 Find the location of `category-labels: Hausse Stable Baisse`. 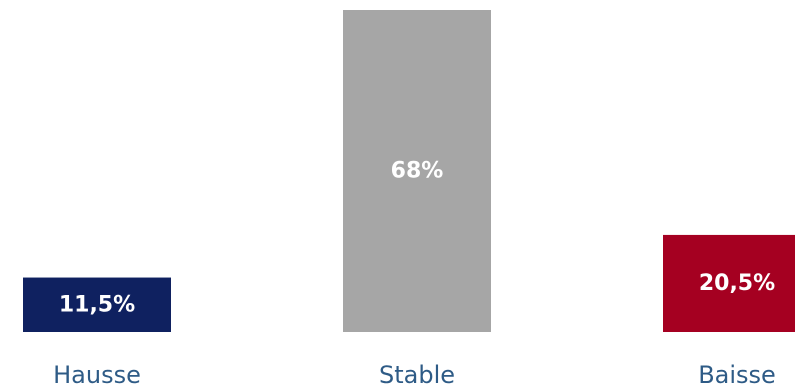

category-labels: Hausse Stable Baisse is located at coordinates (414, 375).